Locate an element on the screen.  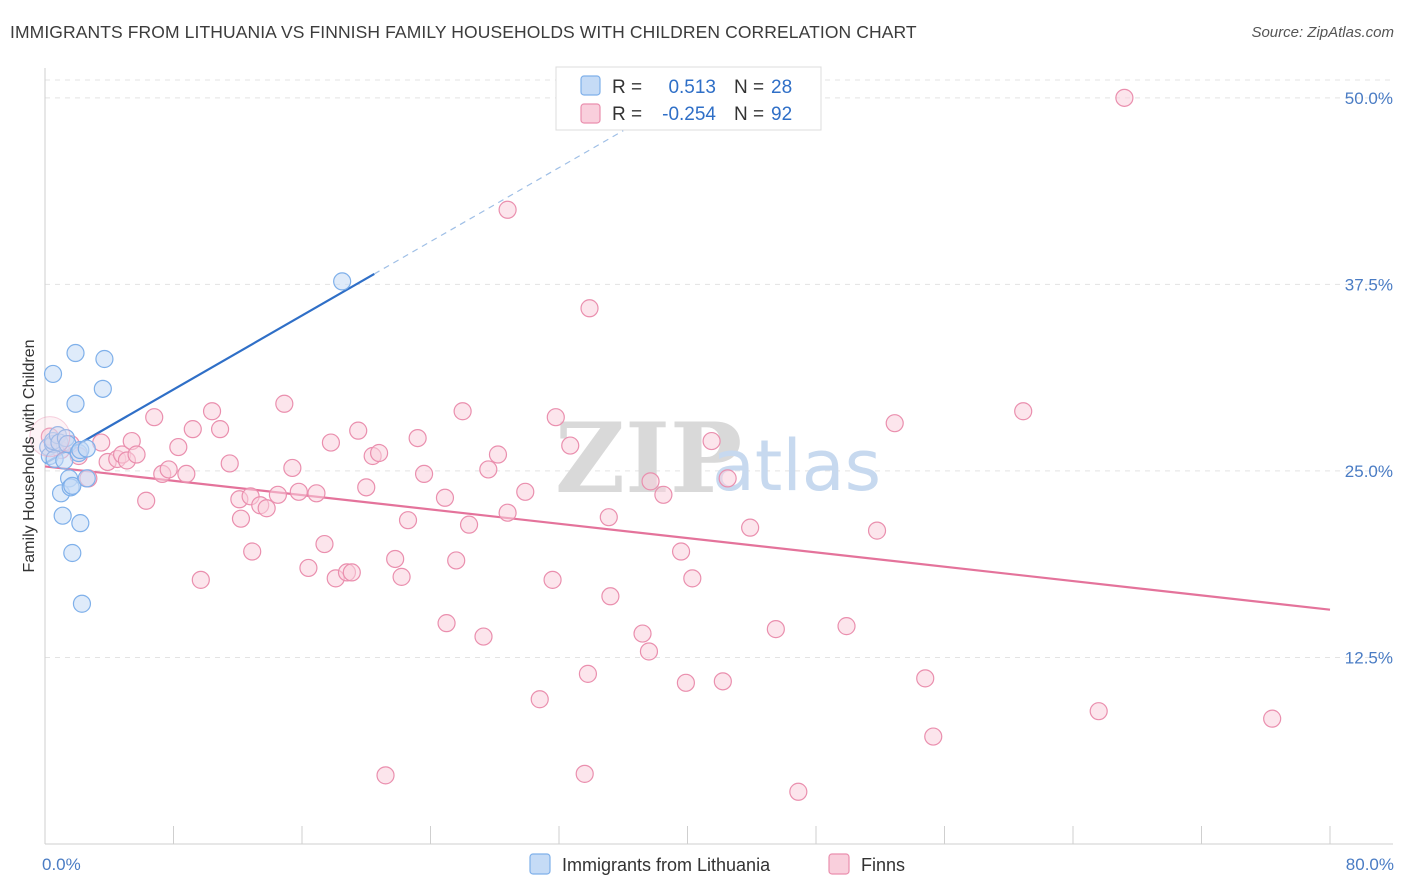
x-tick-label-min: 0.0% is located at coordinates (61, 864).